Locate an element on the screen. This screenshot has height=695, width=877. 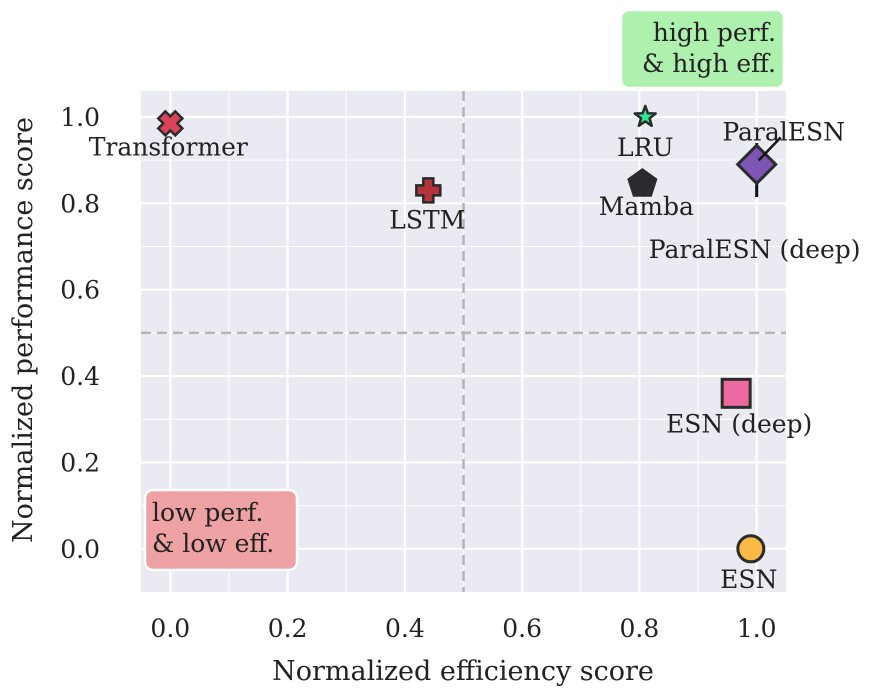
point-transformer is located at coordinates (170, 123).